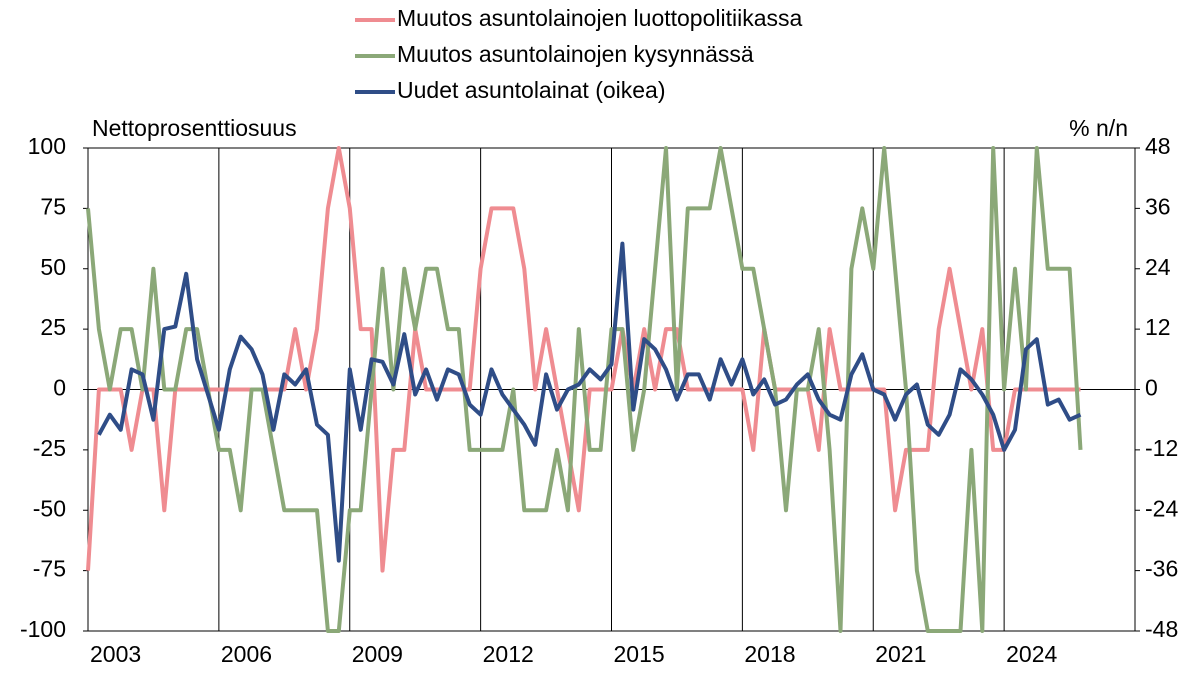 The height and width of the screenshot is (678, 1193). Describe the element at coordinates (53, 327) in the screenshot. I see `y-tick-label: 25` at that location.